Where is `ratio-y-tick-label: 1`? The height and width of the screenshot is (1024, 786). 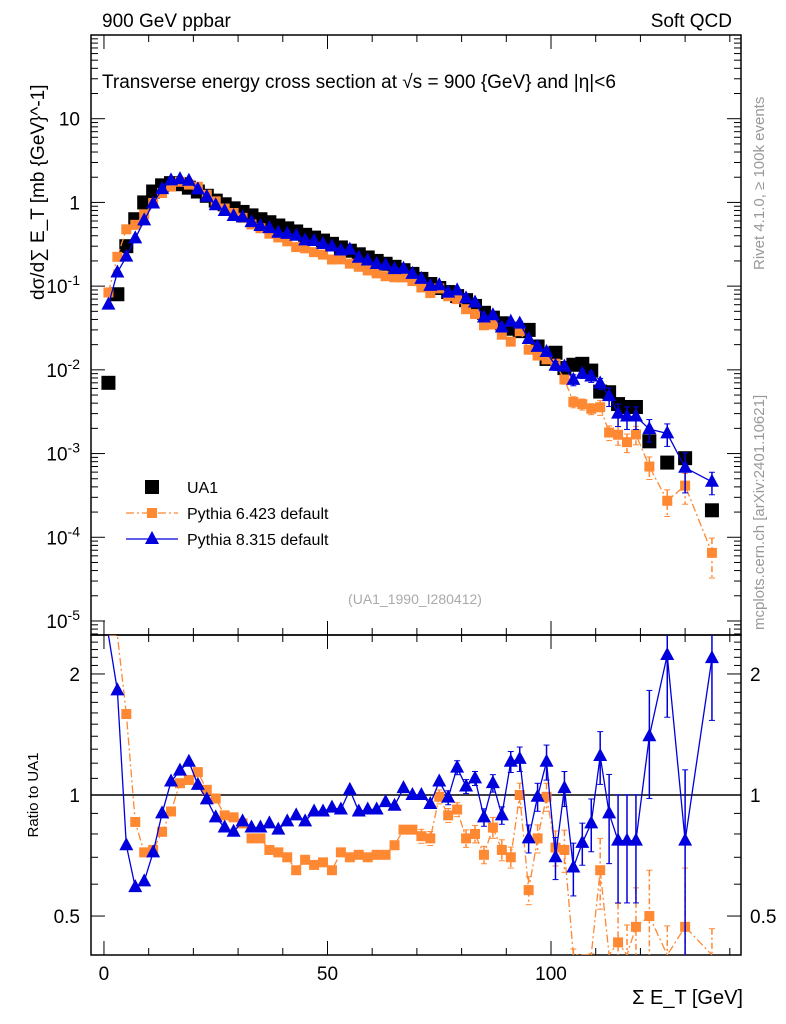 ratio-y-tick-label: 1 is located at coordinates (74, 796).